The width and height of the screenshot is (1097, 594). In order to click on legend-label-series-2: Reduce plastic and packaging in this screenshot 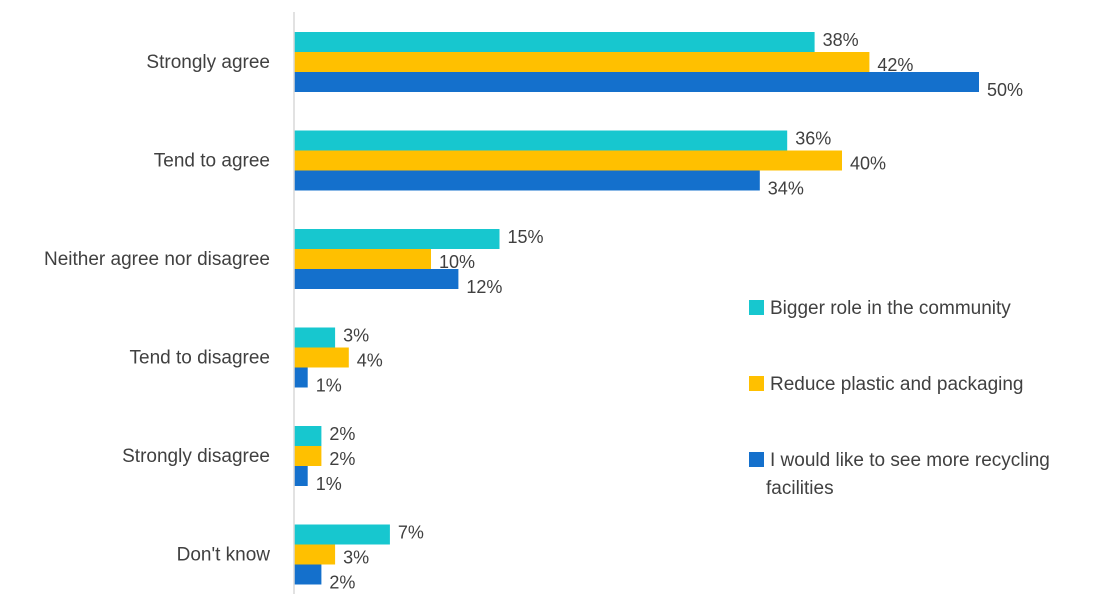, I will do `click(897, 384)`.